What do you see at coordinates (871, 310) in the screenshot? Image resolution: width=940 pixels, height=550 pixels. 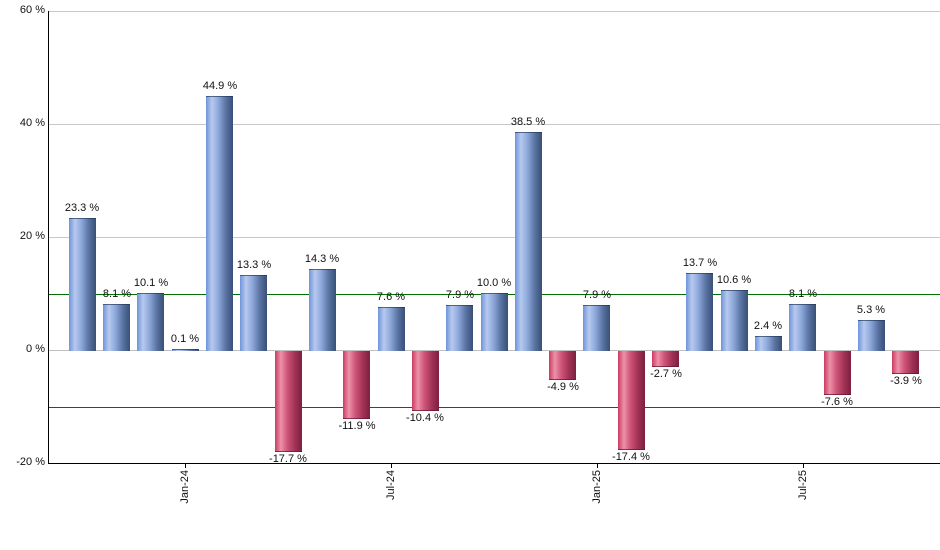 I see `bar-value-label: 5.3 %` at bounding box center [871, 310].